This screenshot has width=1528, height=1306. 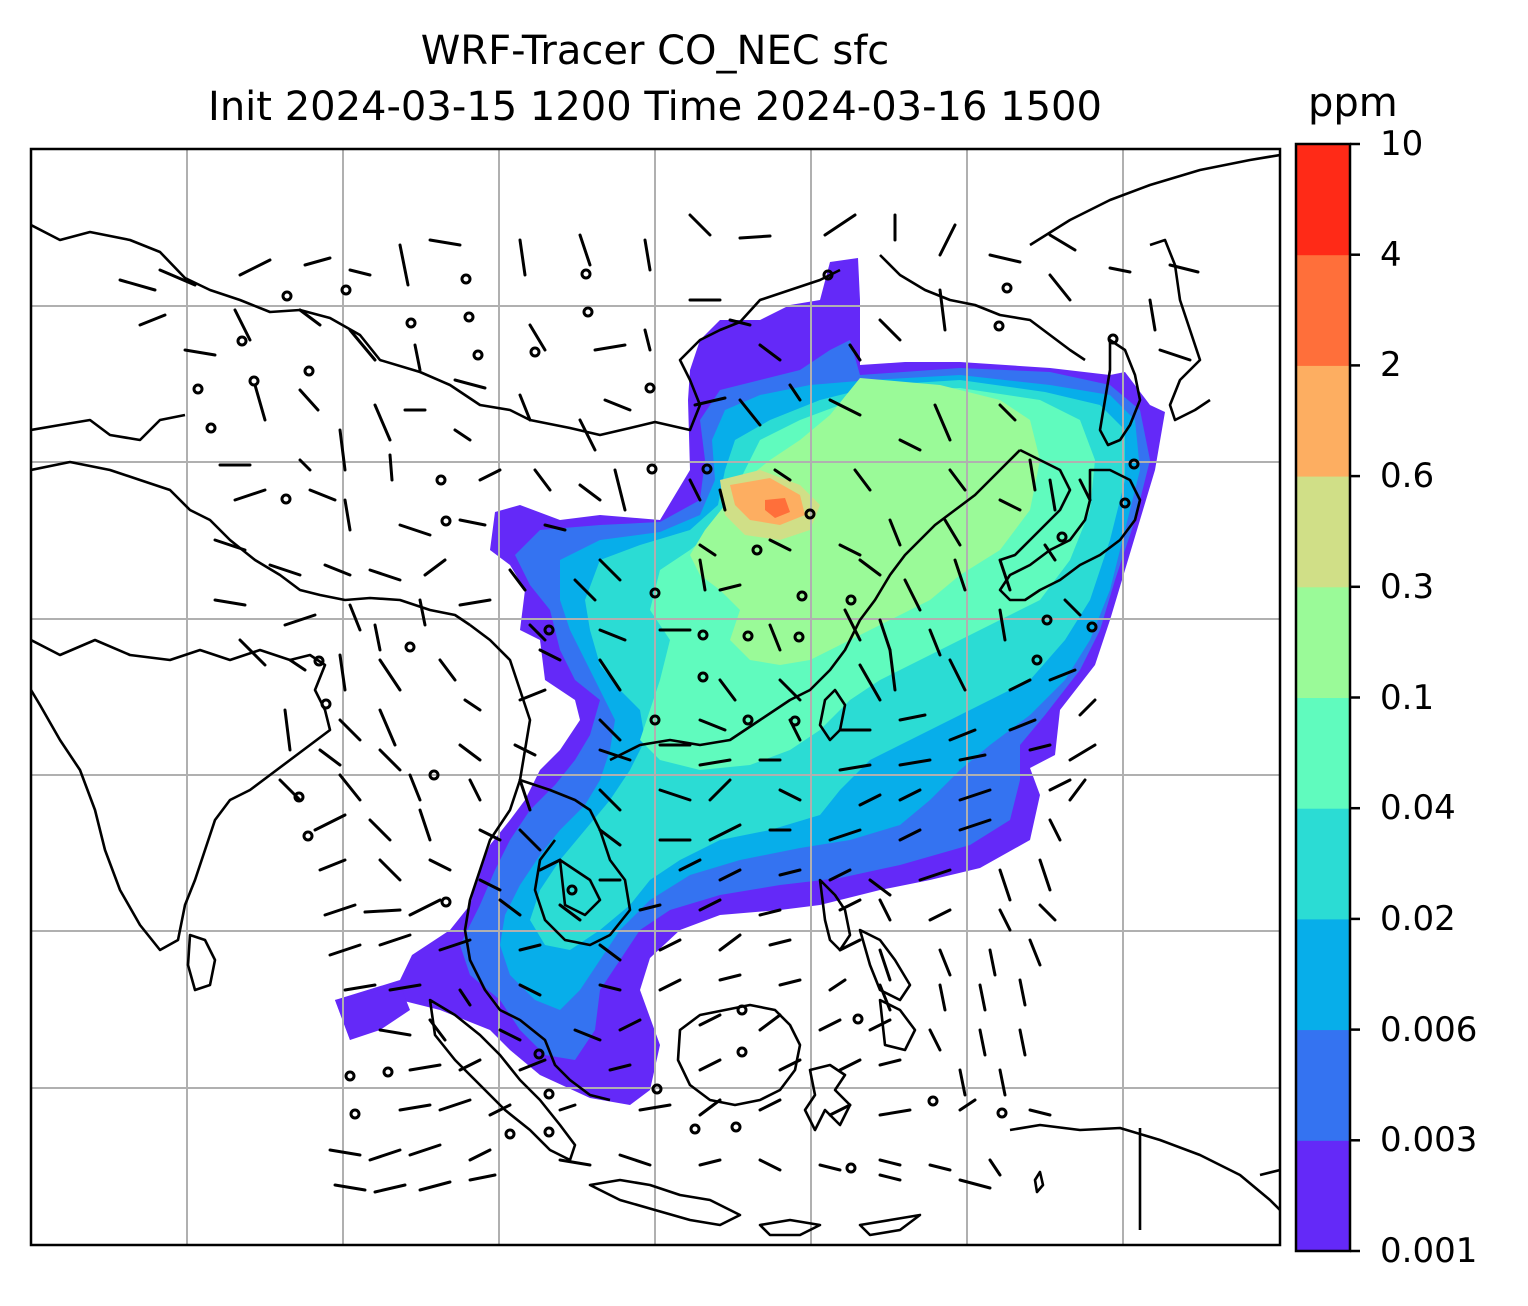 What do you see at coordinates (1002, 490) in the screenshot?
I see `field-level-6-patch` at bounding box center [1002, 490].